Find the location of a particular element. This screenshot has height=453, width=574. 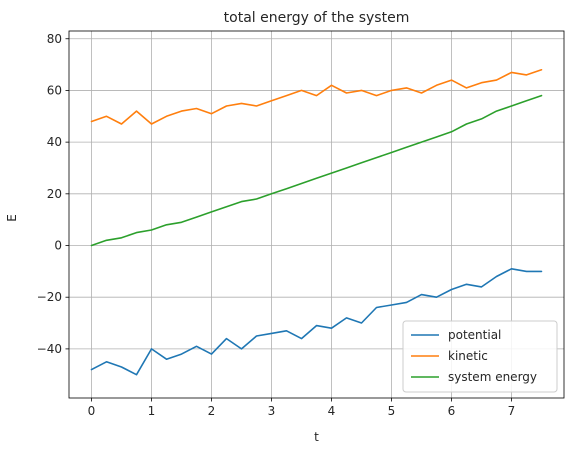

y-tick-label: 80 is located at coordinates (54, 39).